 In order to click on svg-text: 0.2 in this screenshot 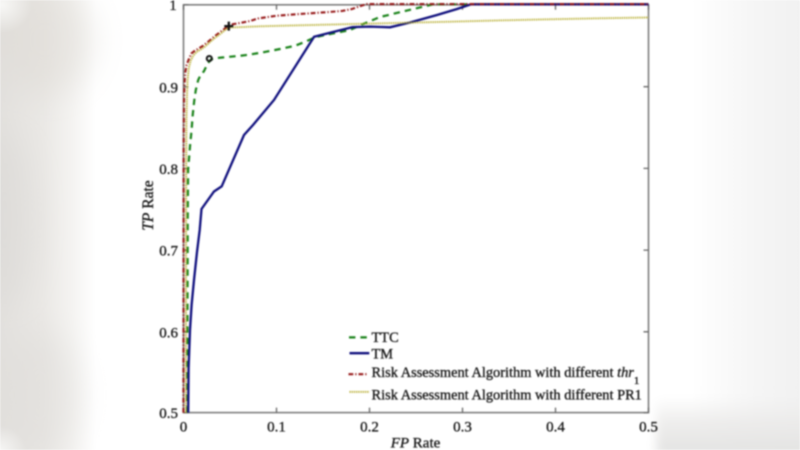, I will do `click(369, 428)`.